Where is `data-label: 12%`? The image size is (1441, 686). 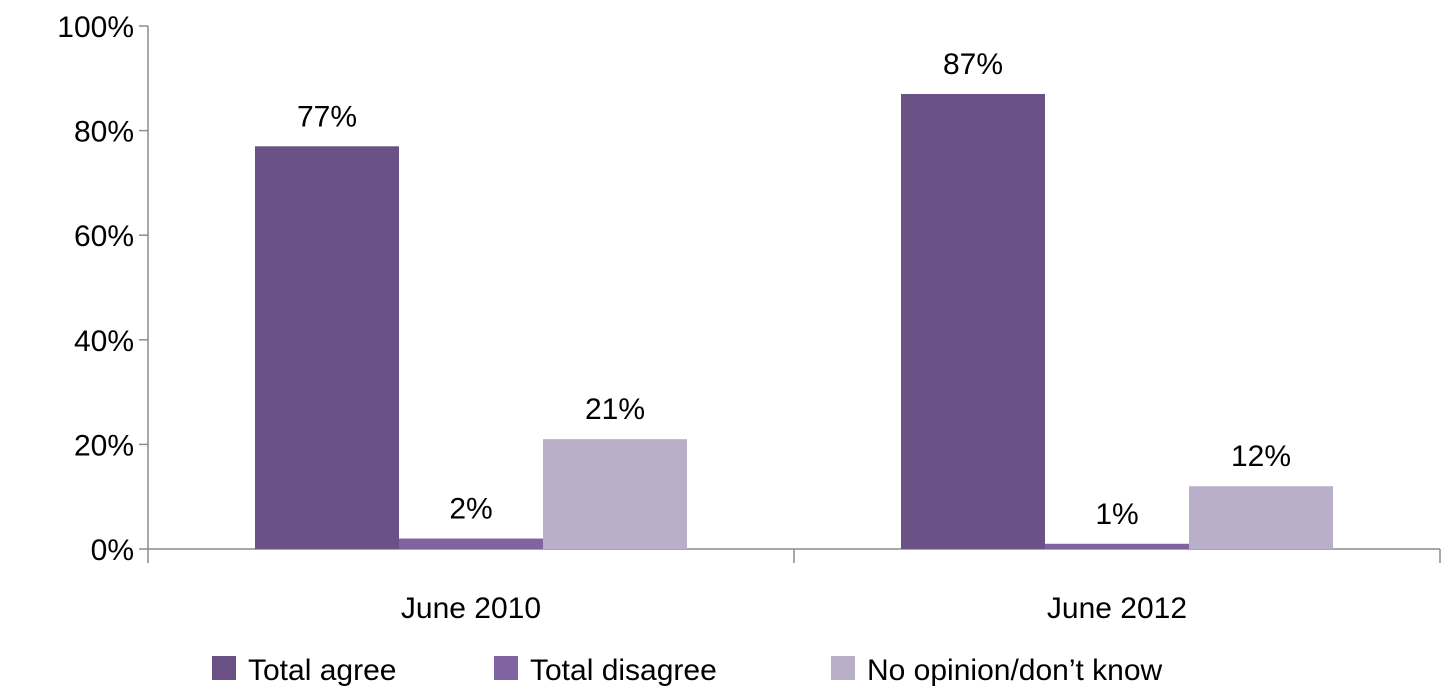 data-label: 12% is located at coordinates (1261, 456).